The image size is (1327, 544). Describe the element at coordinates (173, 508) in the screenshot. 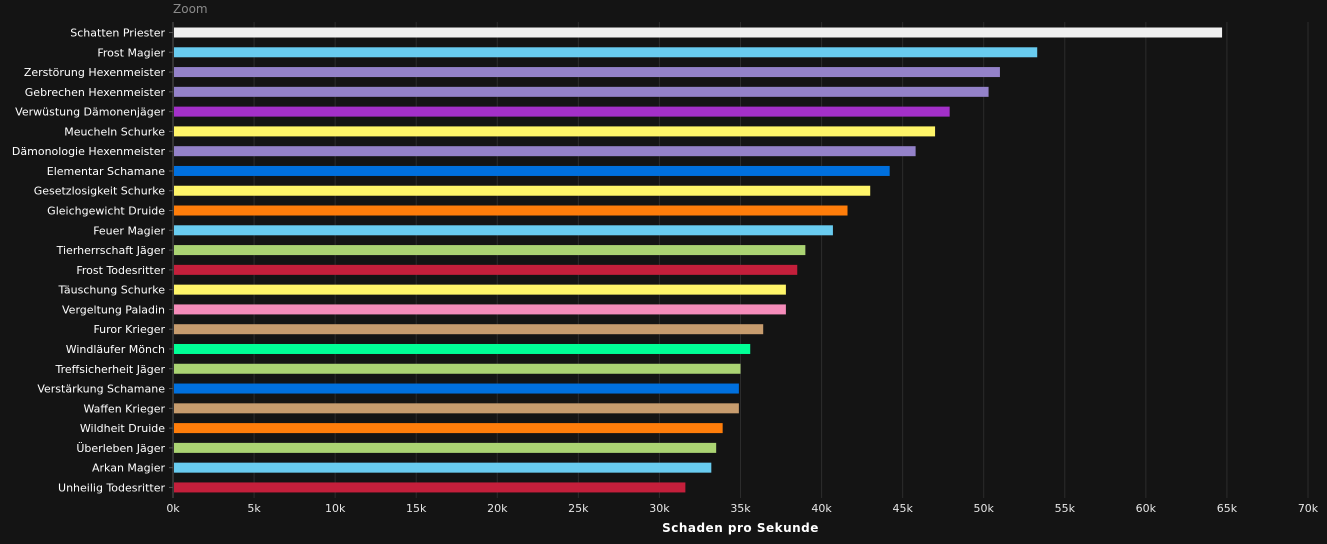

I see `x-tick-label: 0k` at that location.